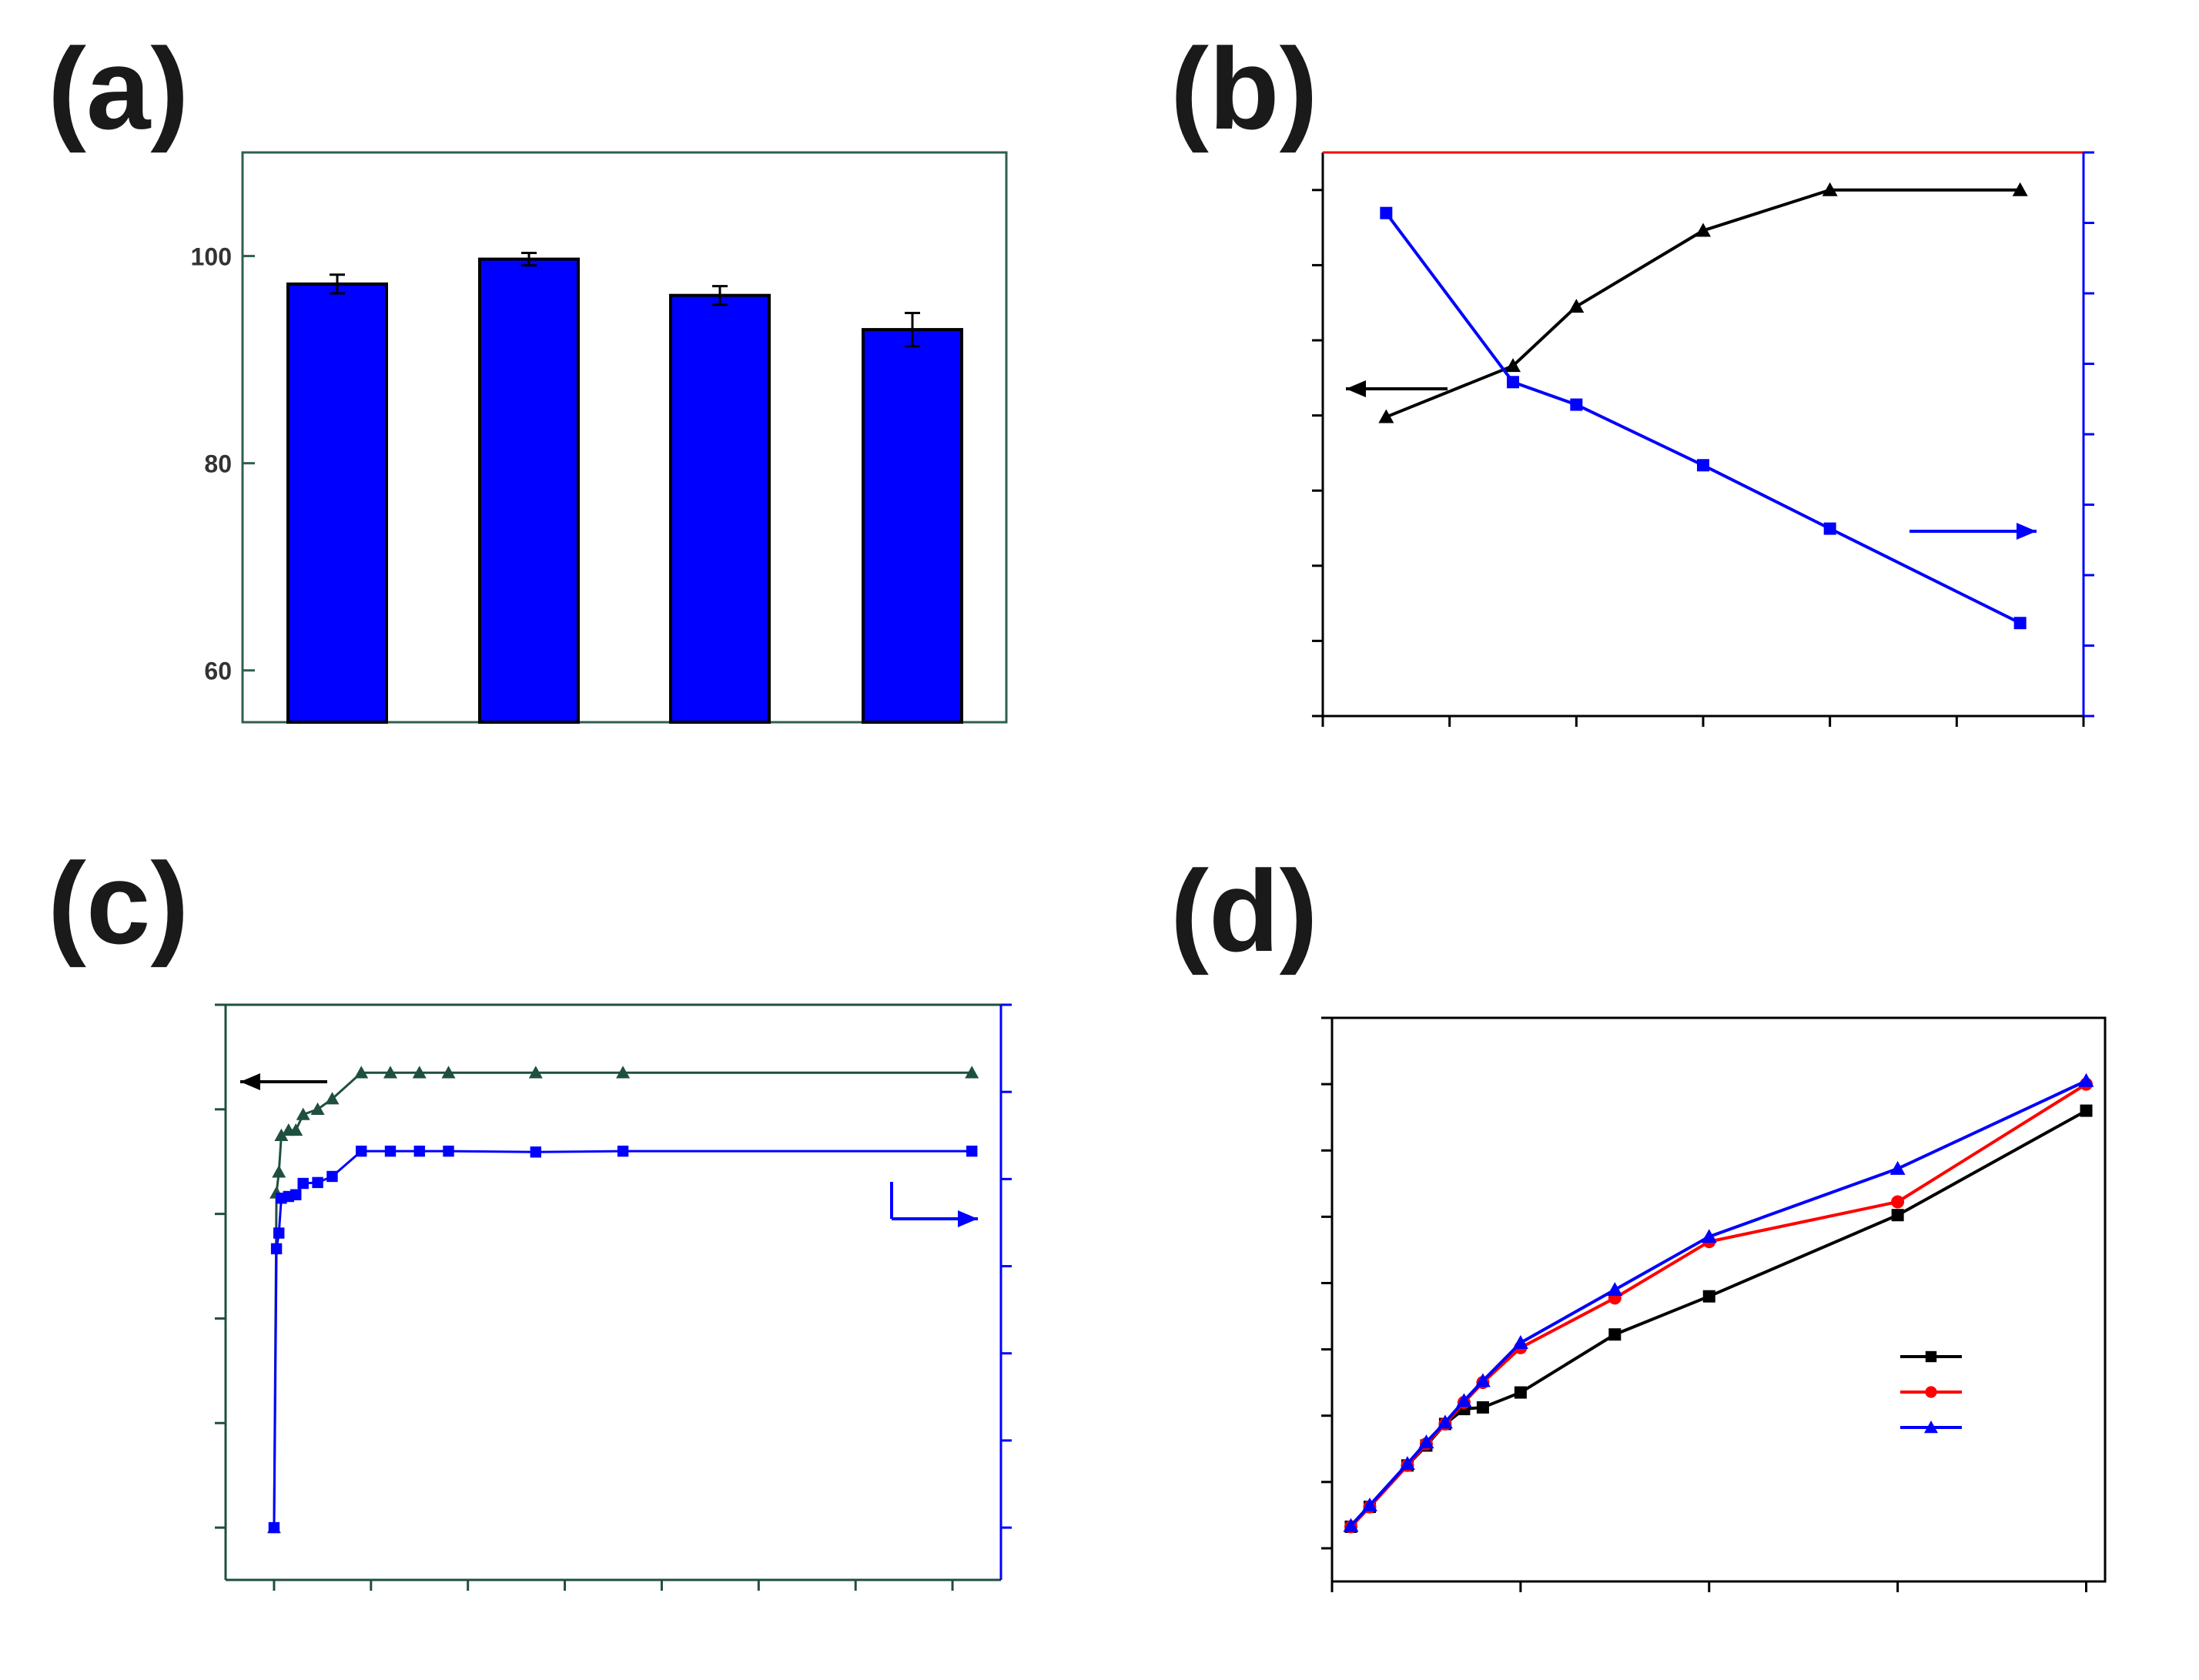  Describe the element at coordinates (1356, 388) in the screenshot. I see `arrow-left-b-head` at that location.